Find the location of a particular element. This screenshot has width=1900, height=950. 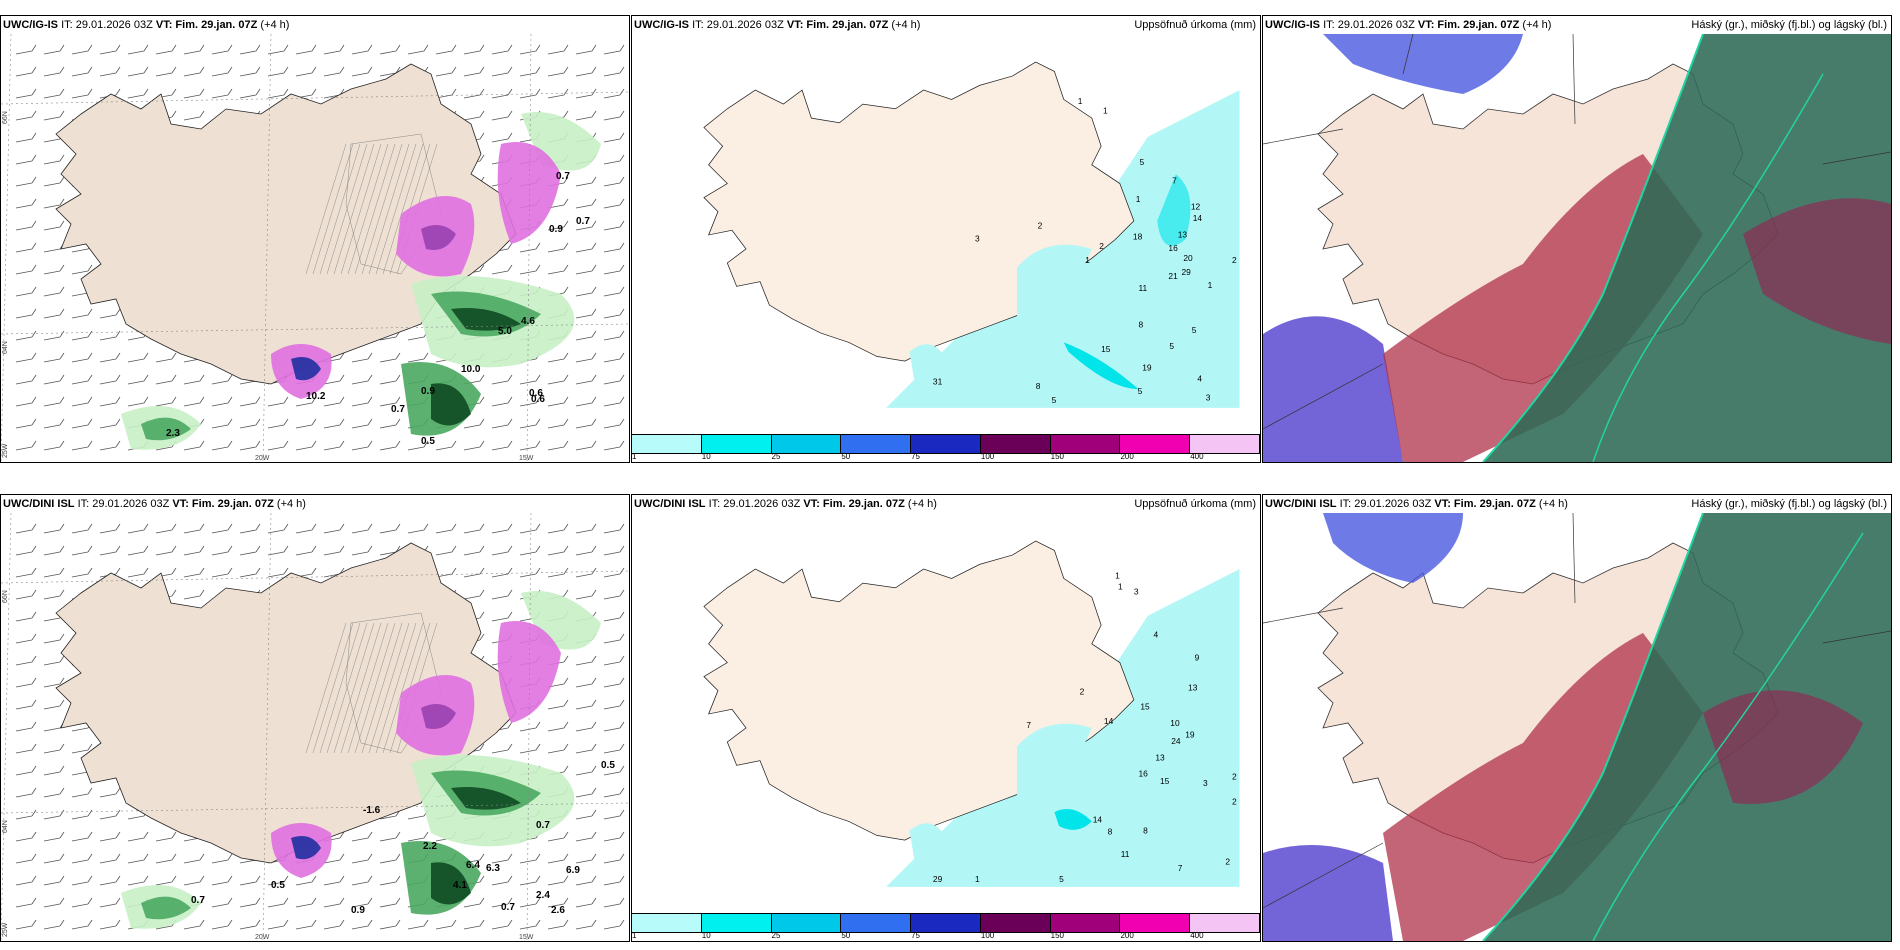

precip-cell-sw is located at coordinates (928, 363).